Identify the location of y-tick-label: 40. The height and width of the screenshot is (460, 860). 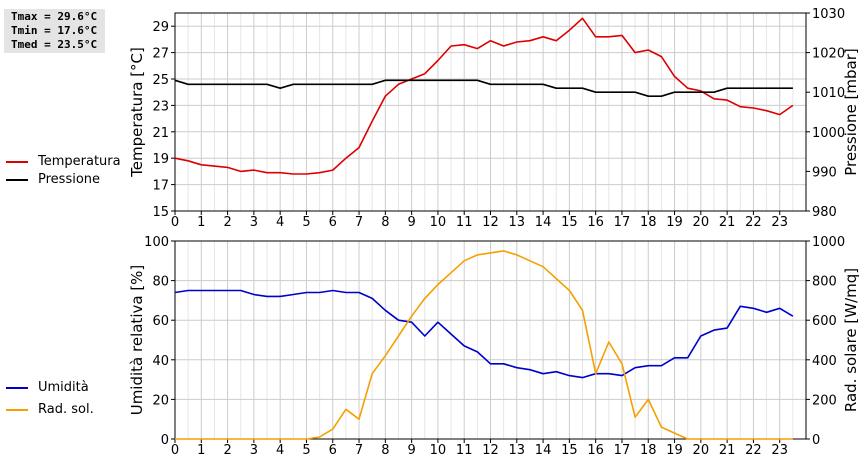
(160, 361).